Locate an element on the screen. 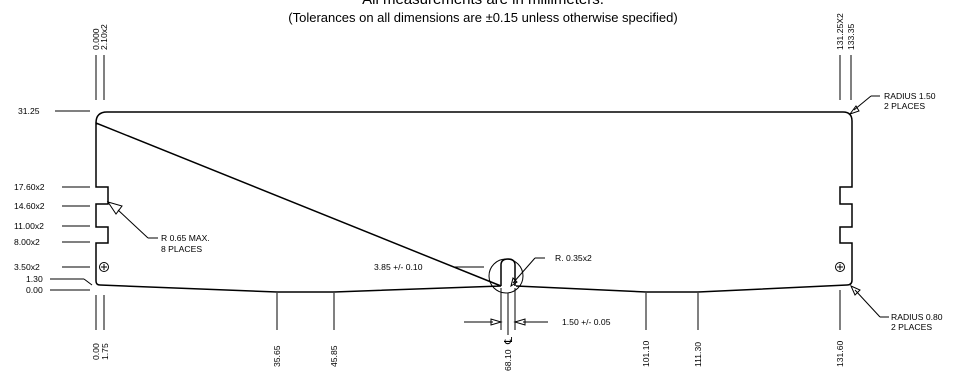 The image size is (966, 379). top-corner-radius-note-2: 2 PLACES is located at coordinates (904, 106).